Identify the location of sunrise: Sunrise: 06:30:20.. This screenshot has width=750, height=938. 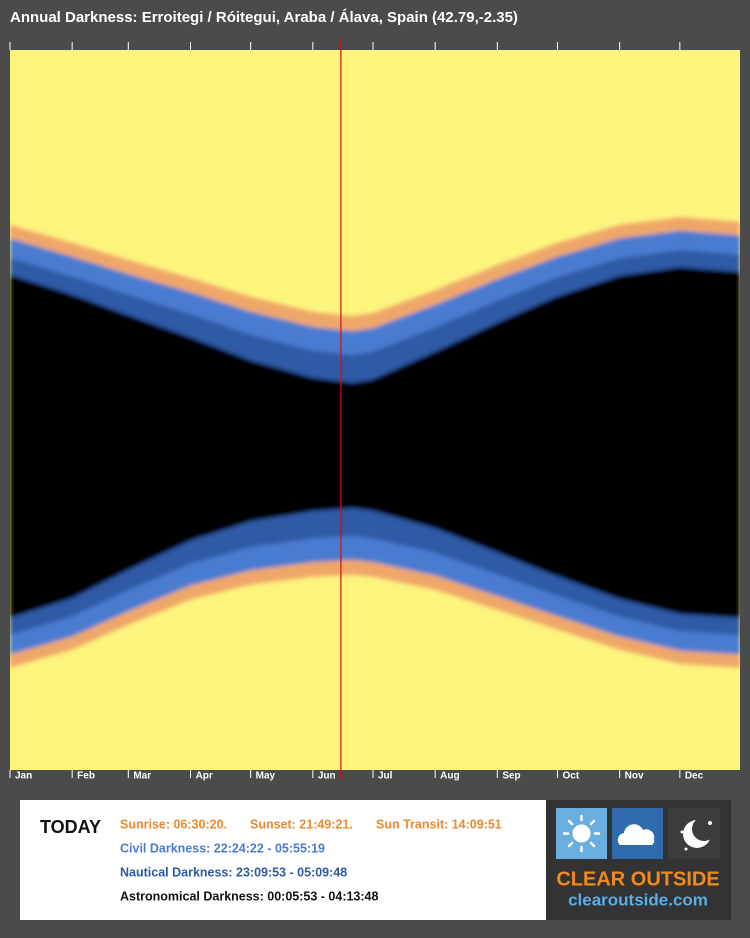
(173, 824).